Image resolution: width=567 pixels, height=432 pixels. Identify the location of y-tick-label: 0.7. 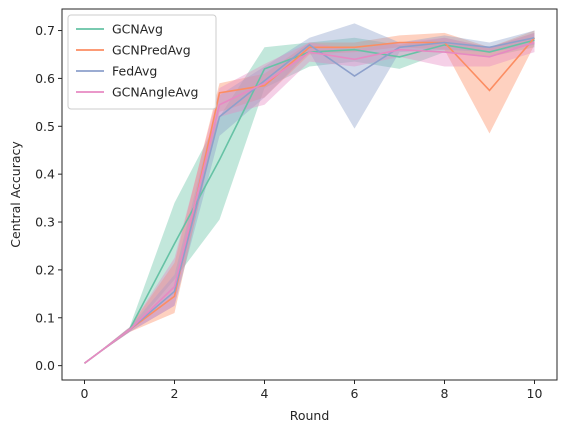
(45, 30).